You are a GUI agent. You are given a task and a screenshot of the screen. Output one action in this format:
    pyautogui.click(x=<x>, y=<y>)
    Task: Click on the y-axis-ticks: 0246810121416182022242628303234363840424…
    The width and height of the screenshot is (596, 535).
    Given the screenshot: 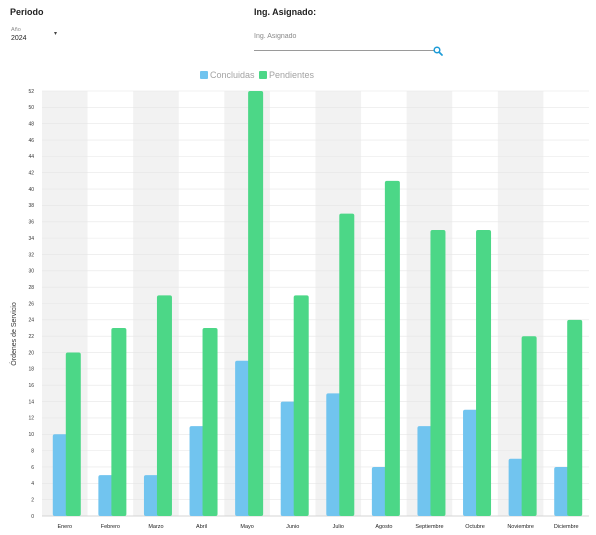 What is the action you would take?
    pyautogui.click(x=31, y=304)
    